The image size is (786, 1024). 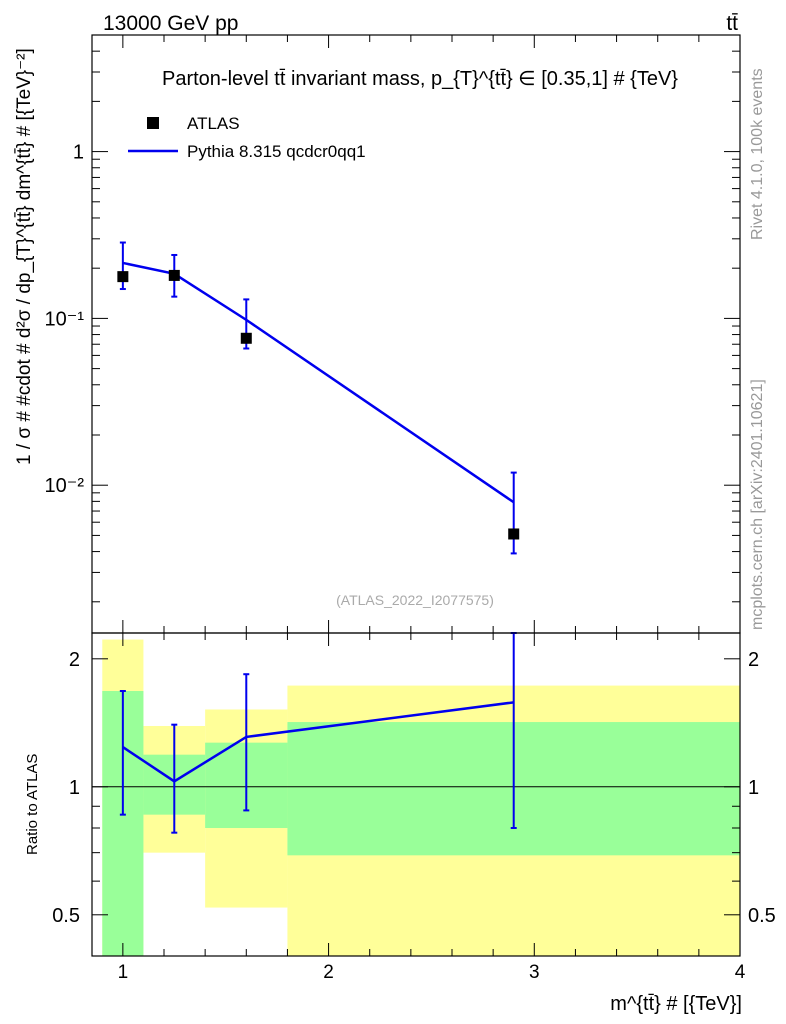 What do you see at coordinates (318, 742) in the screenshot?
I see `ratio-series-line` at bounding box center [318, 742].